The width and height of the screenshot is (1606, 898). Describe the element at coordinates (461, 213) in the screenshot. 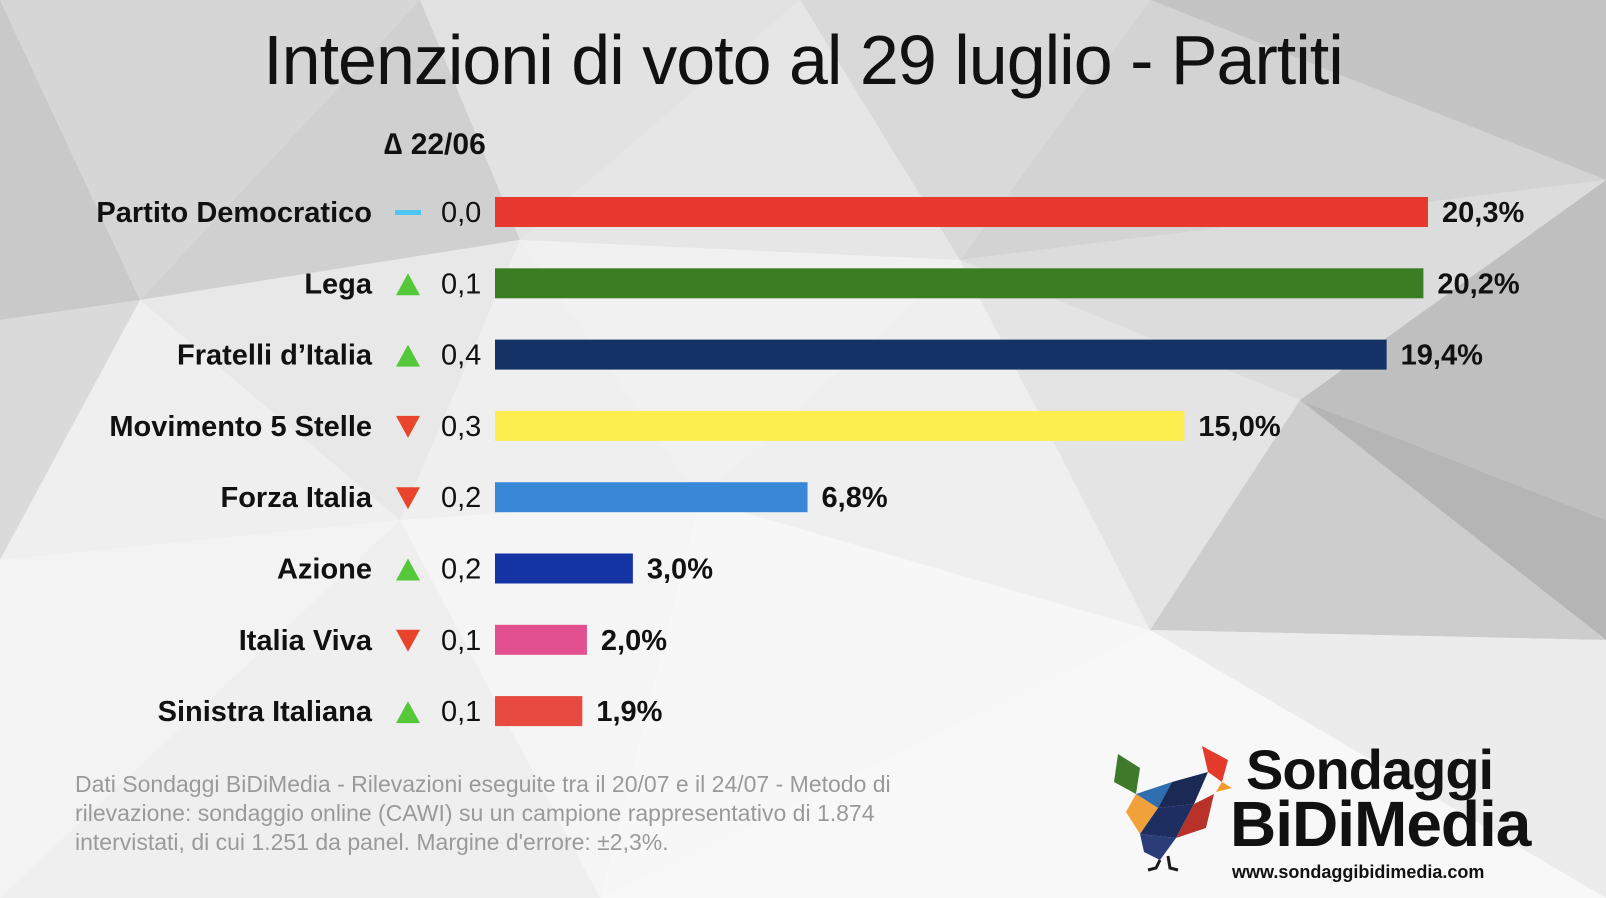

I see `delta-value: 0,0` at that location.